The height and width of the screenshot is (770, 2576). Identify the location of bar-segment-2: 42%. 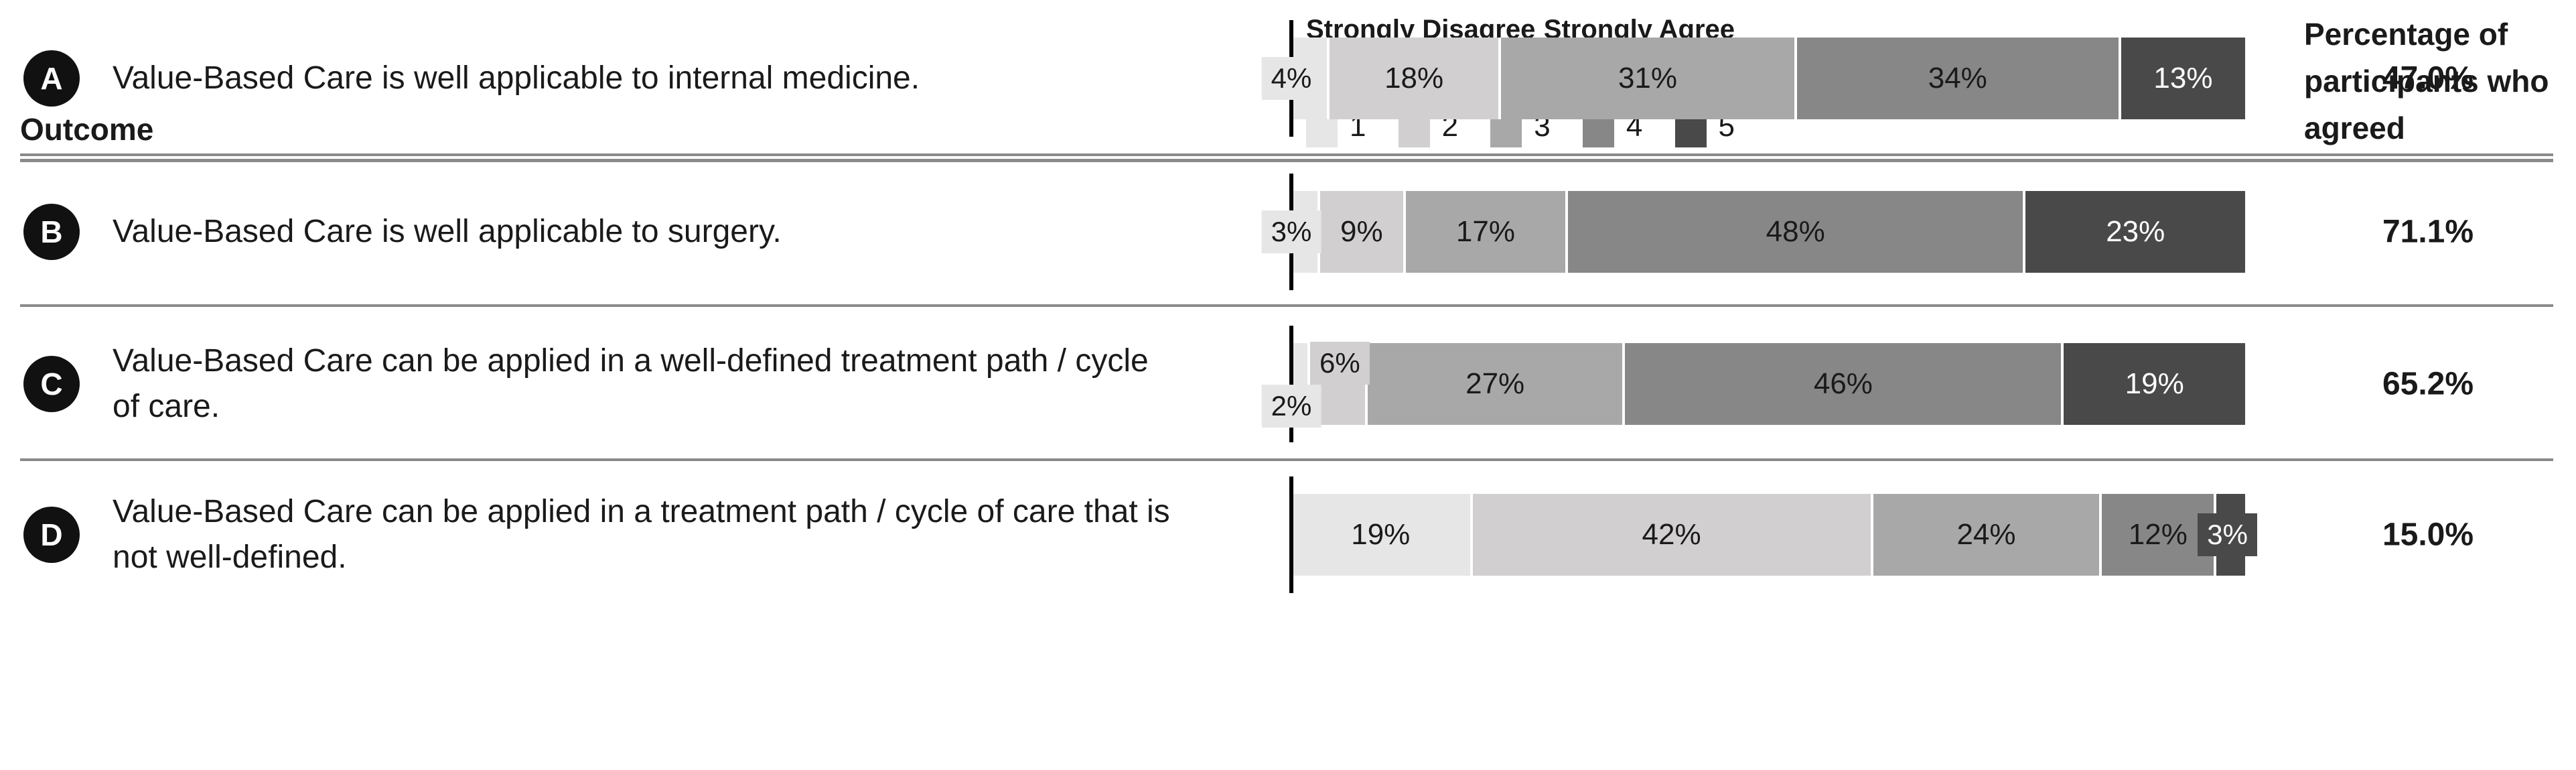
(1672, 535).